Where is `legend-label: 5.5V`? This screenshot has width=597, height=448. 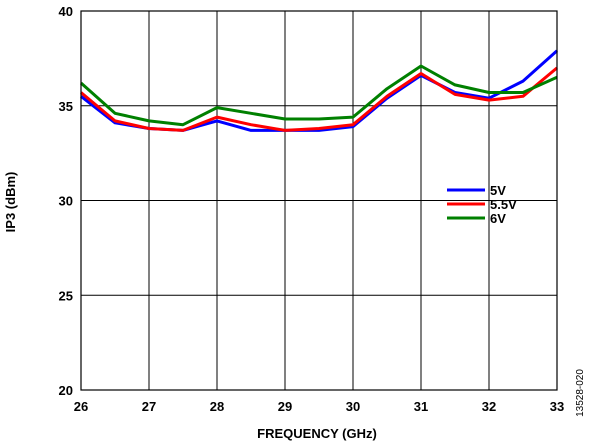 legend-label: 5.5V is located at coordinates (503, 204).